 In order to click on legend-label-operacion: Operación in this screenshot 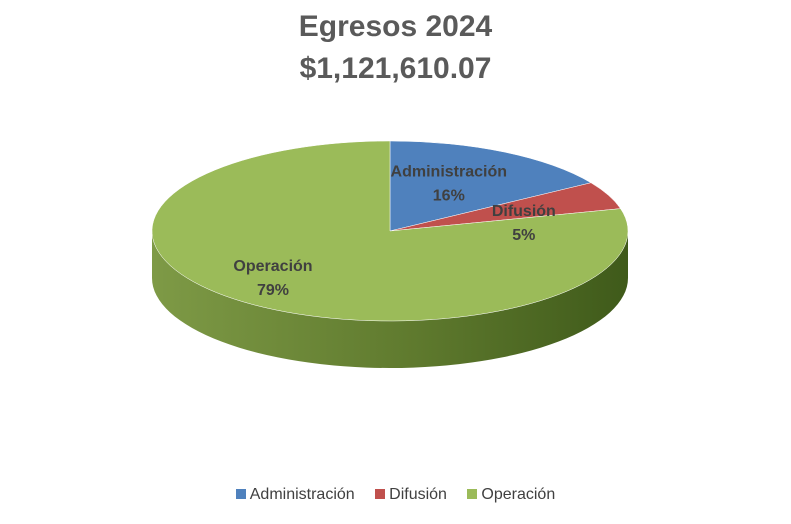, I will do `click(518, 494)`.